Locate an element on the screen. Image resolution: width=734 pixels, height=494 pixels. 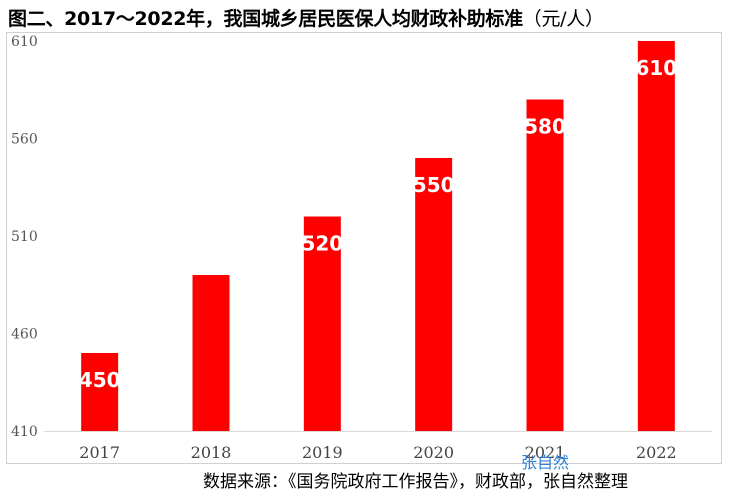
watermark: 张自然 is located at coordinates (545, 462).